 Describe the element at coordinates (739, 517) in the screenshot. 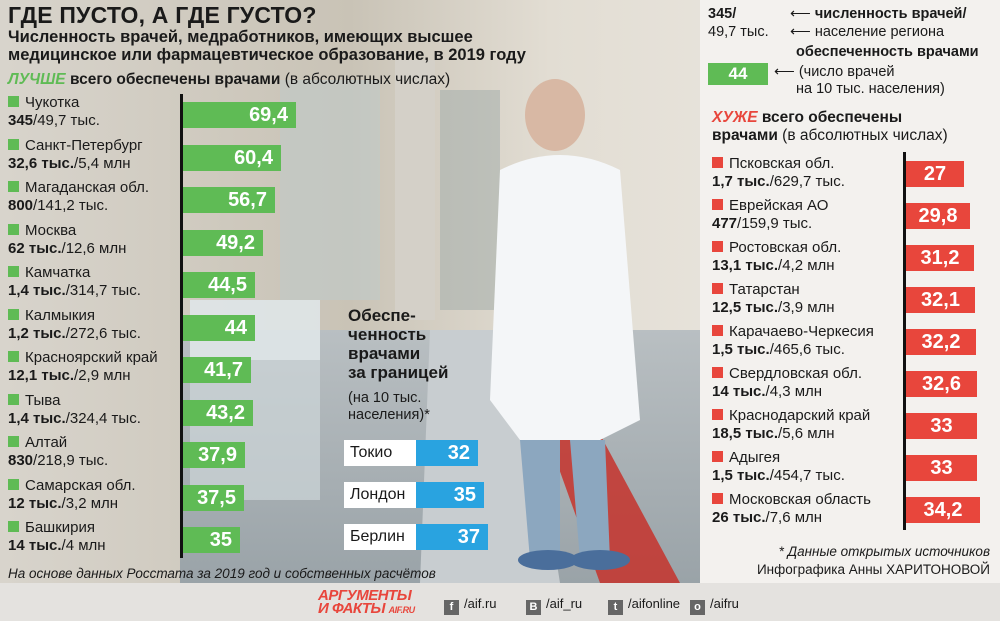

I see `region-doctors: 26 тыс.` at that location.